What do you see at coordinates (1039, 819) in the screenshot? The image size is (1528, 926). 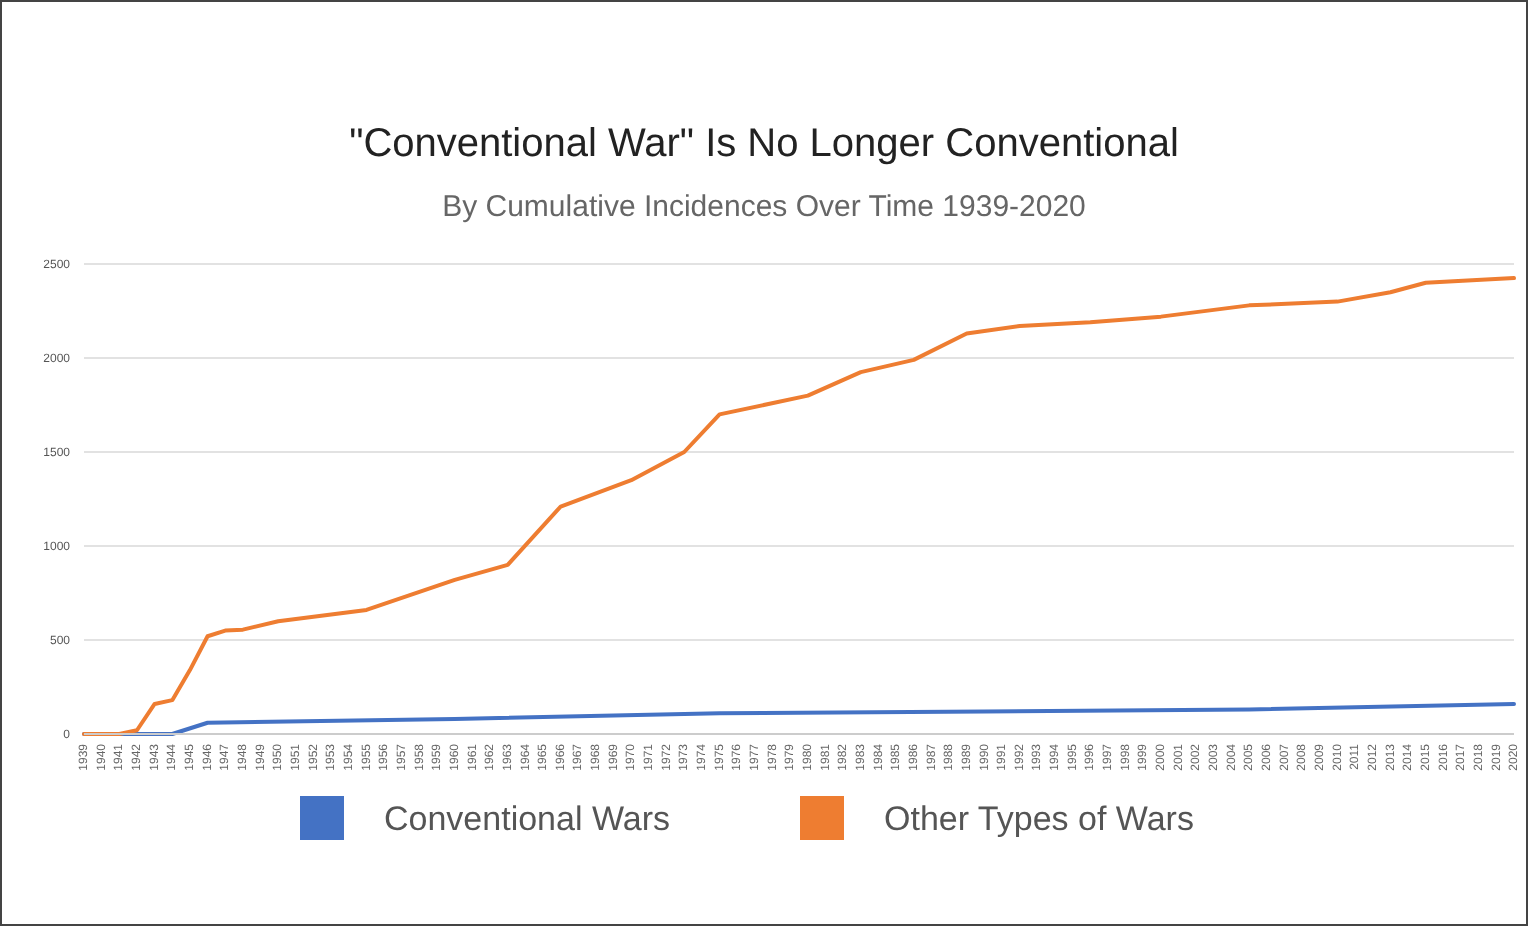 I see `legend-label: Other Types of Wars` at bounding box center [1039, 819].